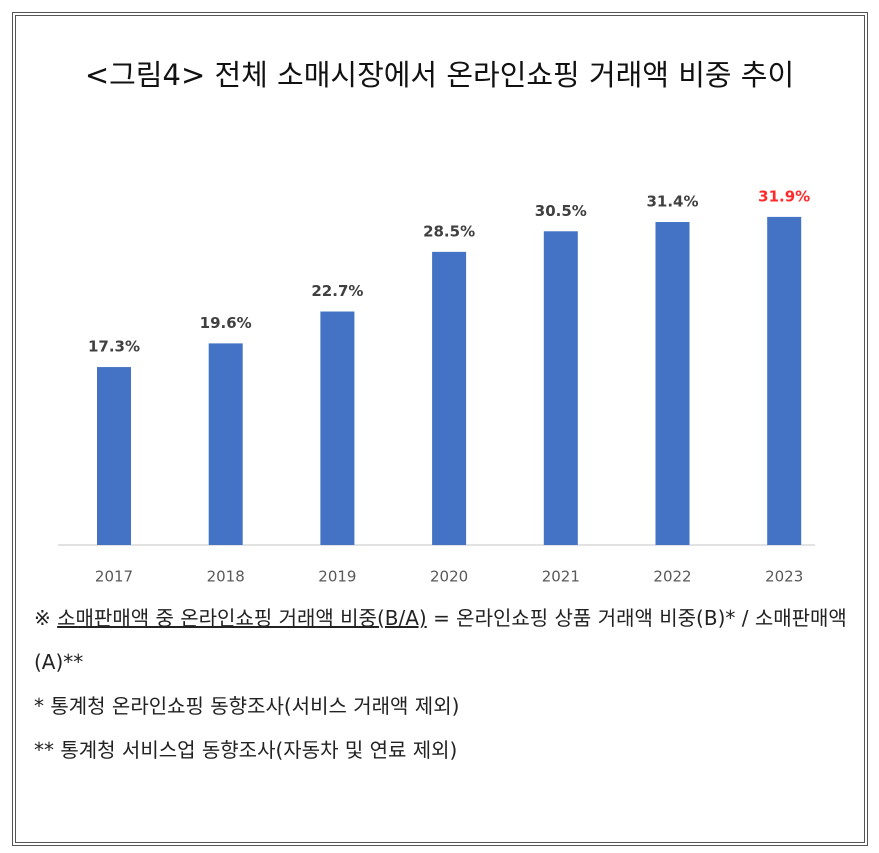  Describe the element at coordinates (439, 75) in the screenshot. I see `chart-title: <그림4> 전체 소매시장에서 온라인쇼핑 거래액 비중 추이` at that location.